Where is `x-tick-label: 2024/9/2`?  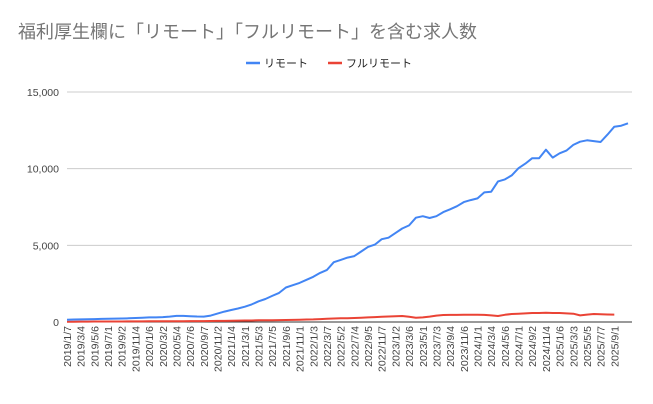 x-tick-label: 2024/9/2 is located at coordinates (533, 346).